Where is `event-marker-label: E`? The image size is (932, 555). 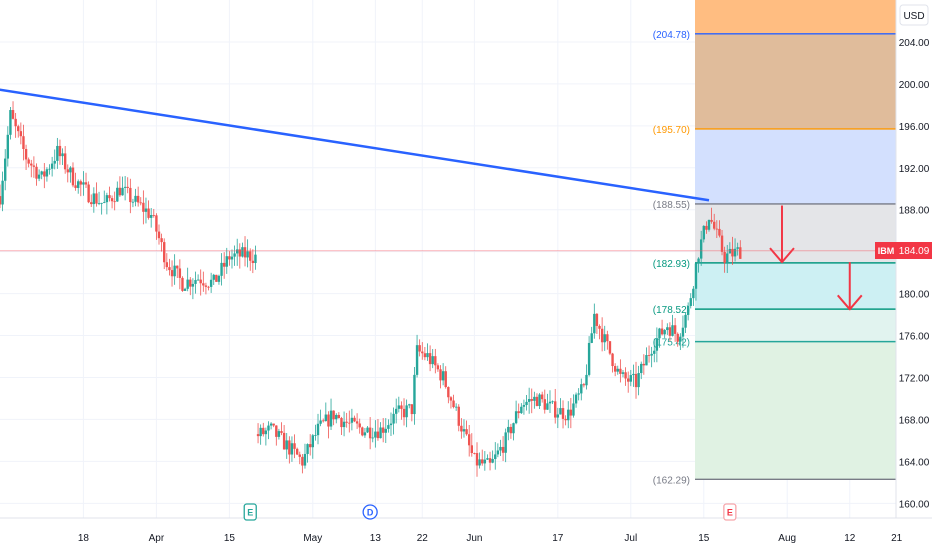
event-marker-label: E is located at coordinates (730, 513).